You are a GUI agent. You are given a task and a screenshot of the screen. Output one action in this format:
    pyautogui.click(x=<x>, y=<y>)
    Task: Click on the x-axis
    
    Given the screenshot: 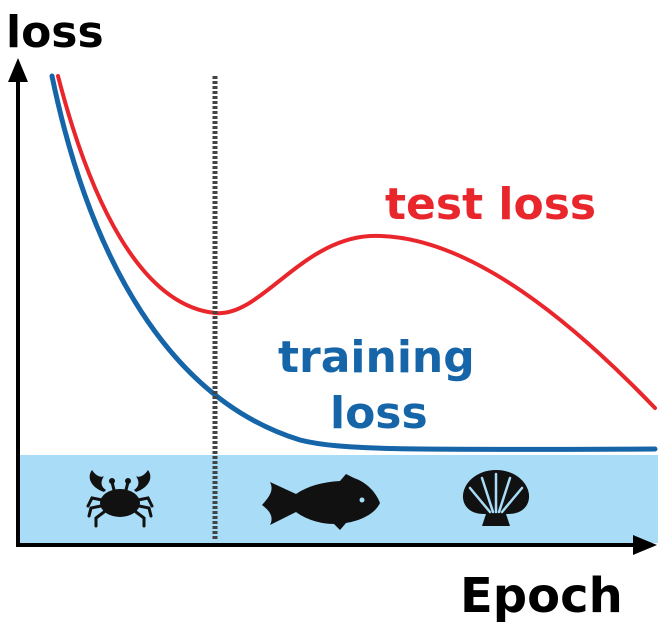 What is the action you would take?
    pyautogui.click(x=336, y=545)
    